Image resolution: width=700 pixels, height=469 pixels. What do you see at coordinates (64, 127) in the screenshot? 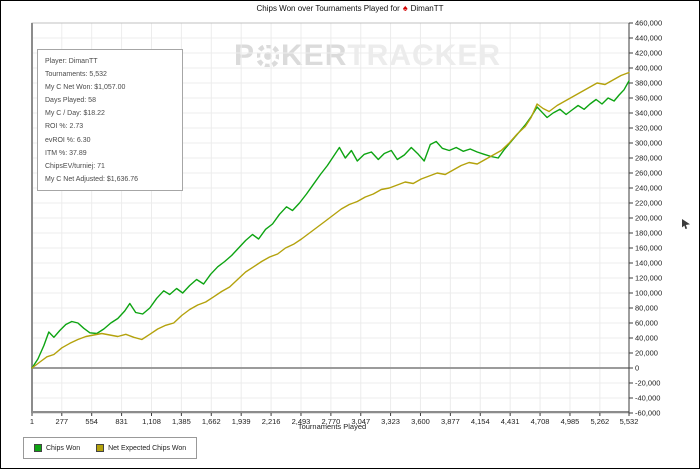
I see `stats-row: ROI %: 2.73` at bounding box center [64, 127].